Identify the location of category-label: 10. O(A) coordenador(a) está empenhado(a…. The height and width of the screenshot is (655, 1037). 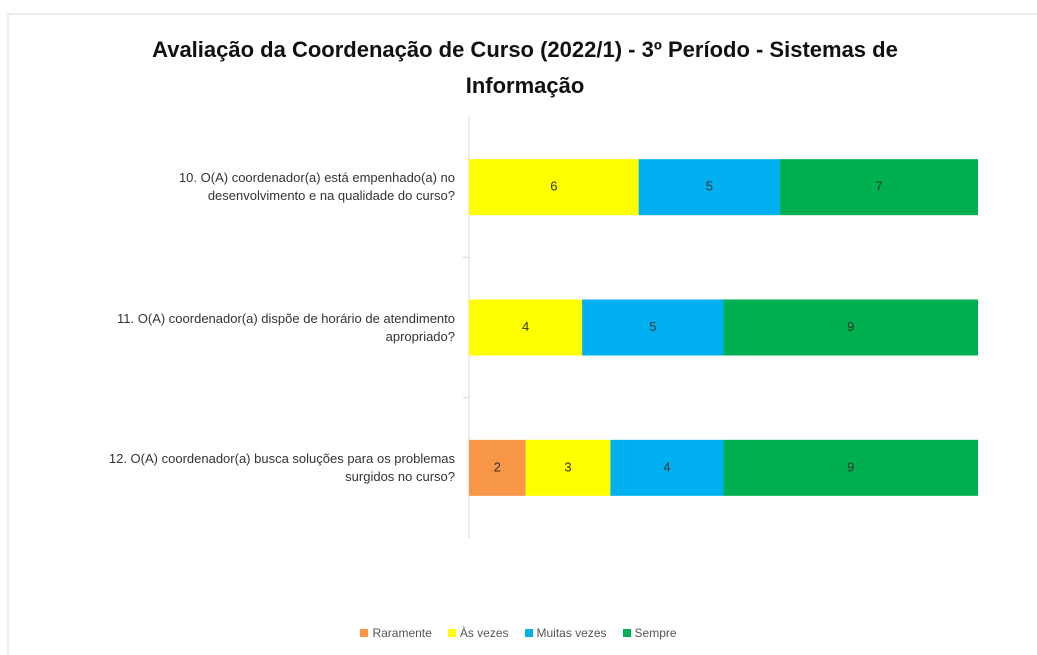
(316, 187).